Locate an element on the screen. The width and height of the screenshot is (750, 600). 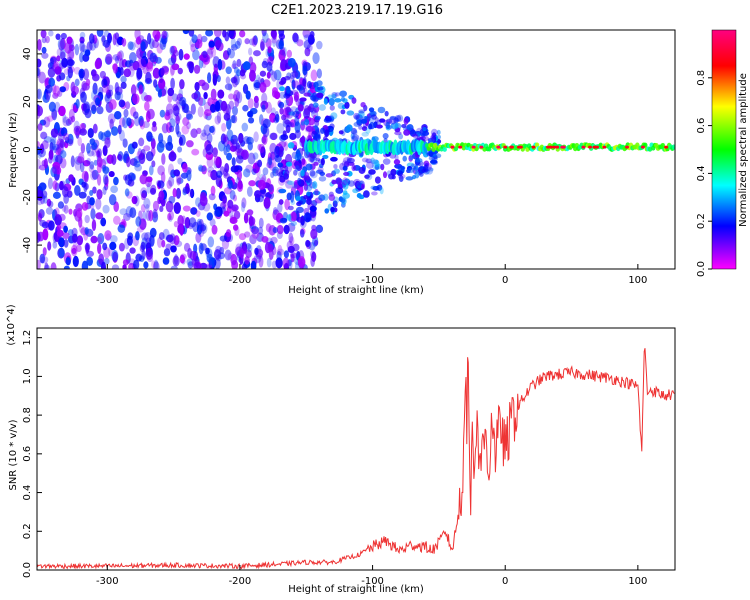
colorbar-tick-label: 0.6 is located at coordinates (701, 126).